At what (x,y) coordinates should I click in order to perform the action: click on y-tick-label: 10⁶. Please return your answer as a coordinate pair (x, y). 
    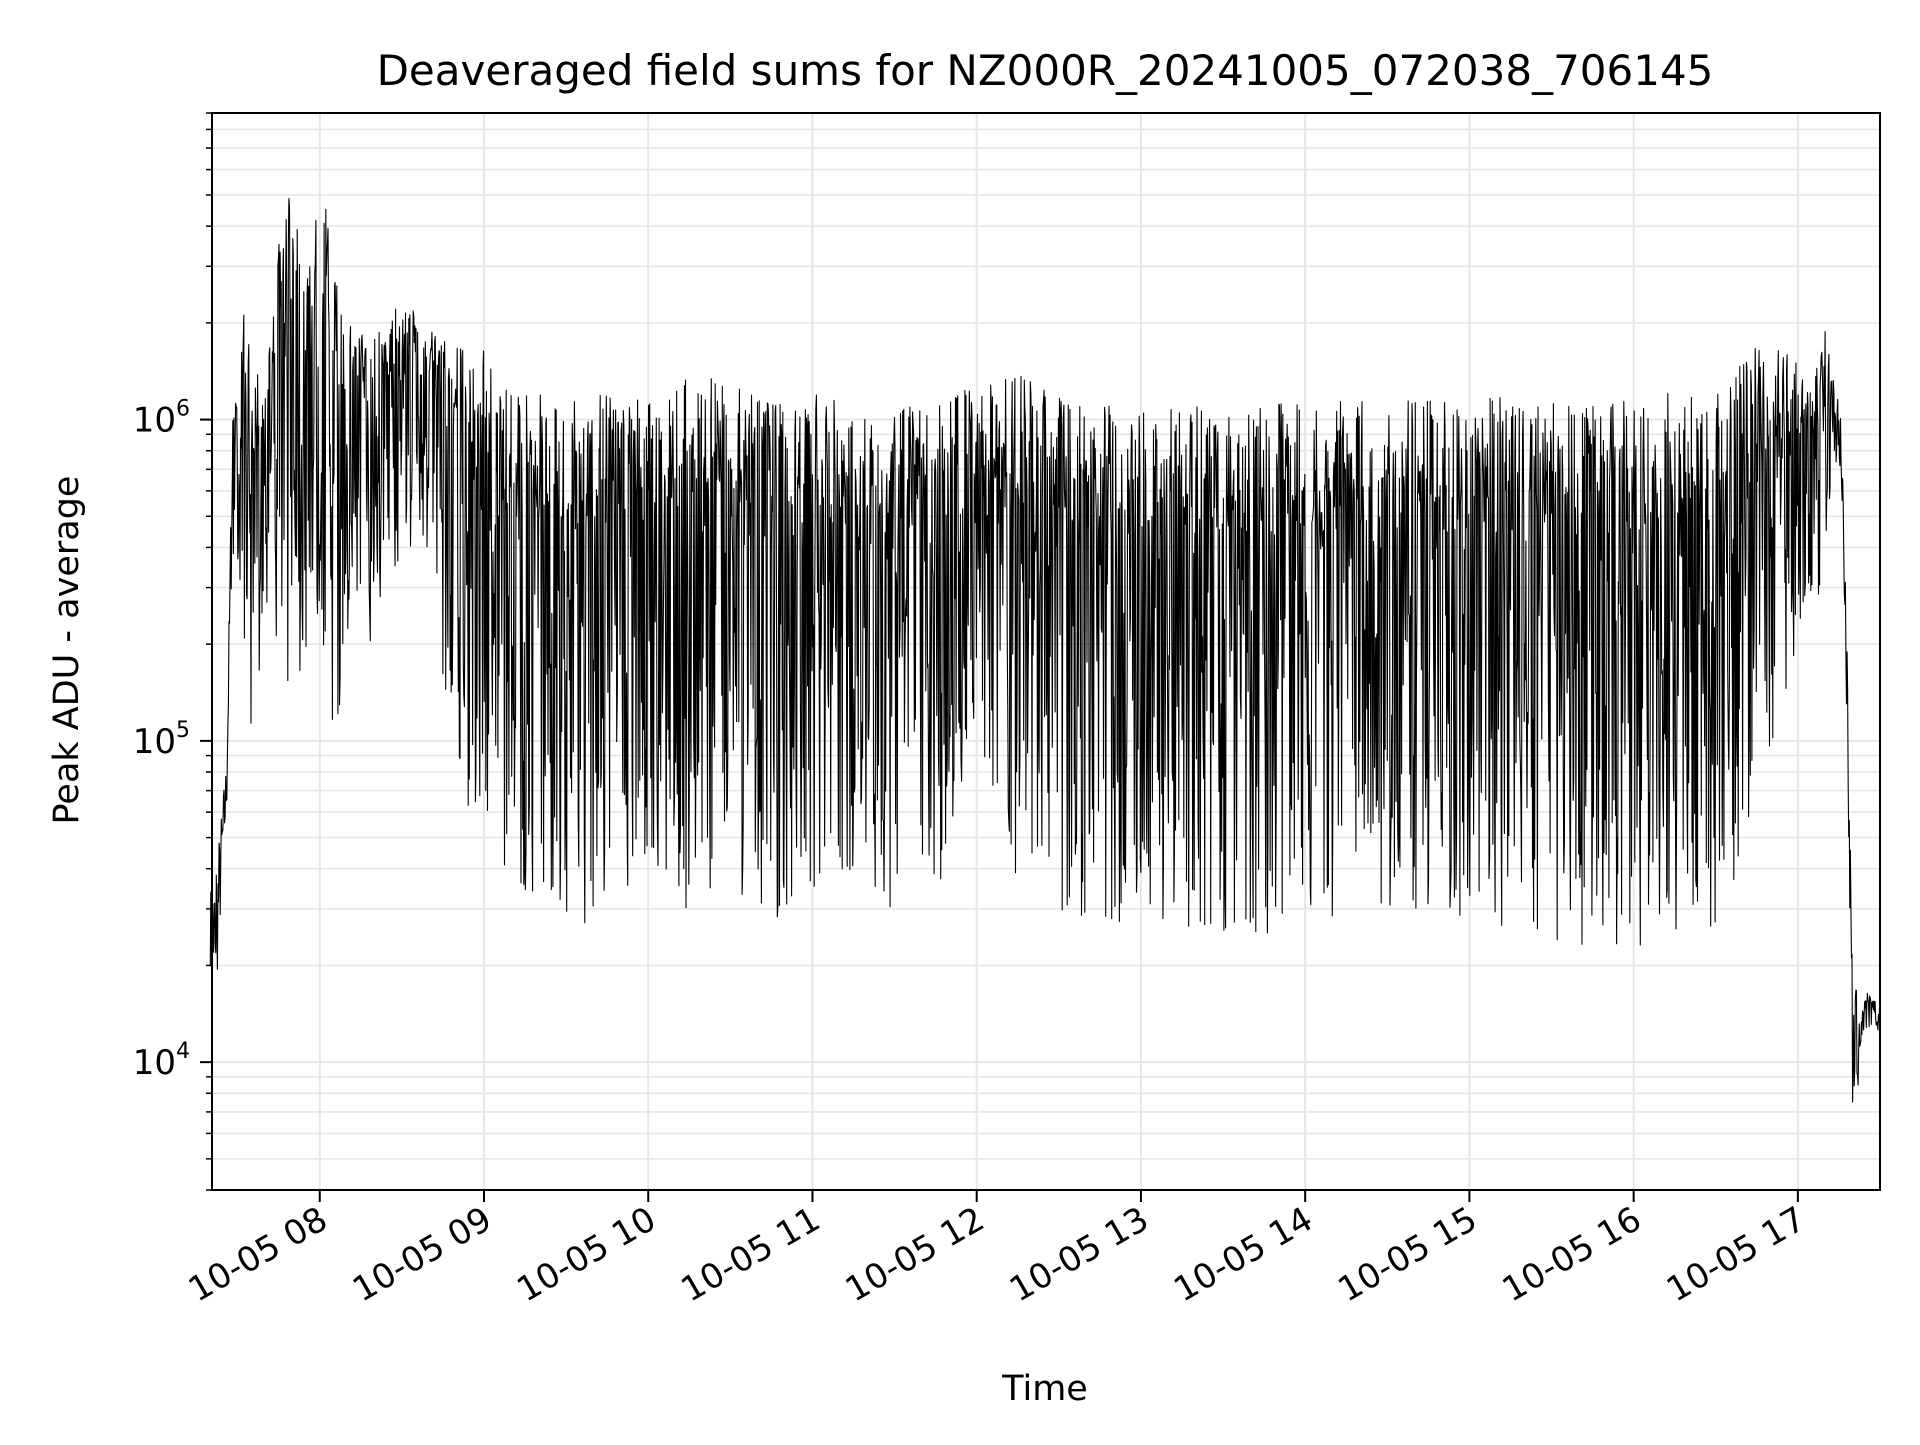
    Looking at the image, I should click on (161, 419).